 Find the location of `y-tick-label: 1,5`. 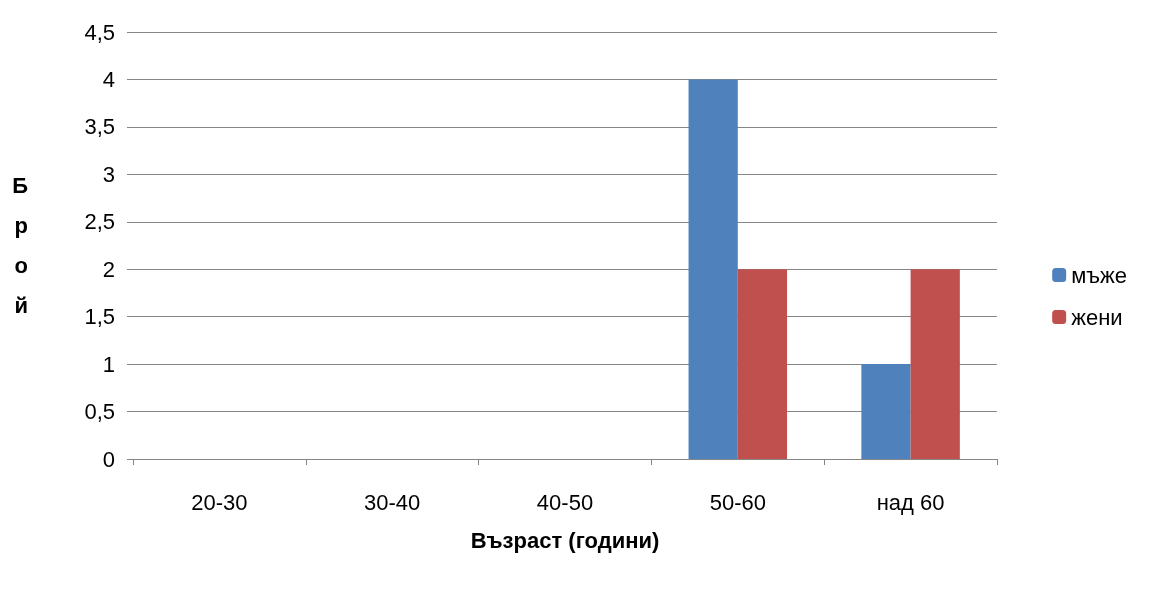

y-tick-label: 1,5 is located at coordinates (99, 317).